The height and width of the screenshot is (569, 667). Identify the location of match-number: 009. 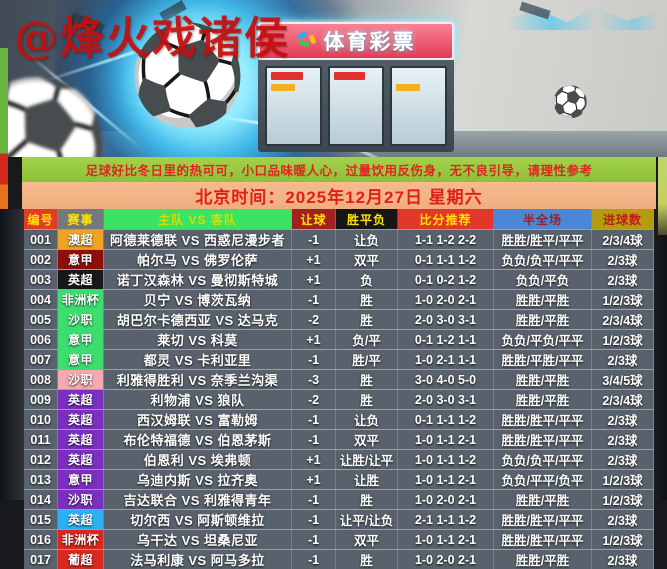
(41, 399).